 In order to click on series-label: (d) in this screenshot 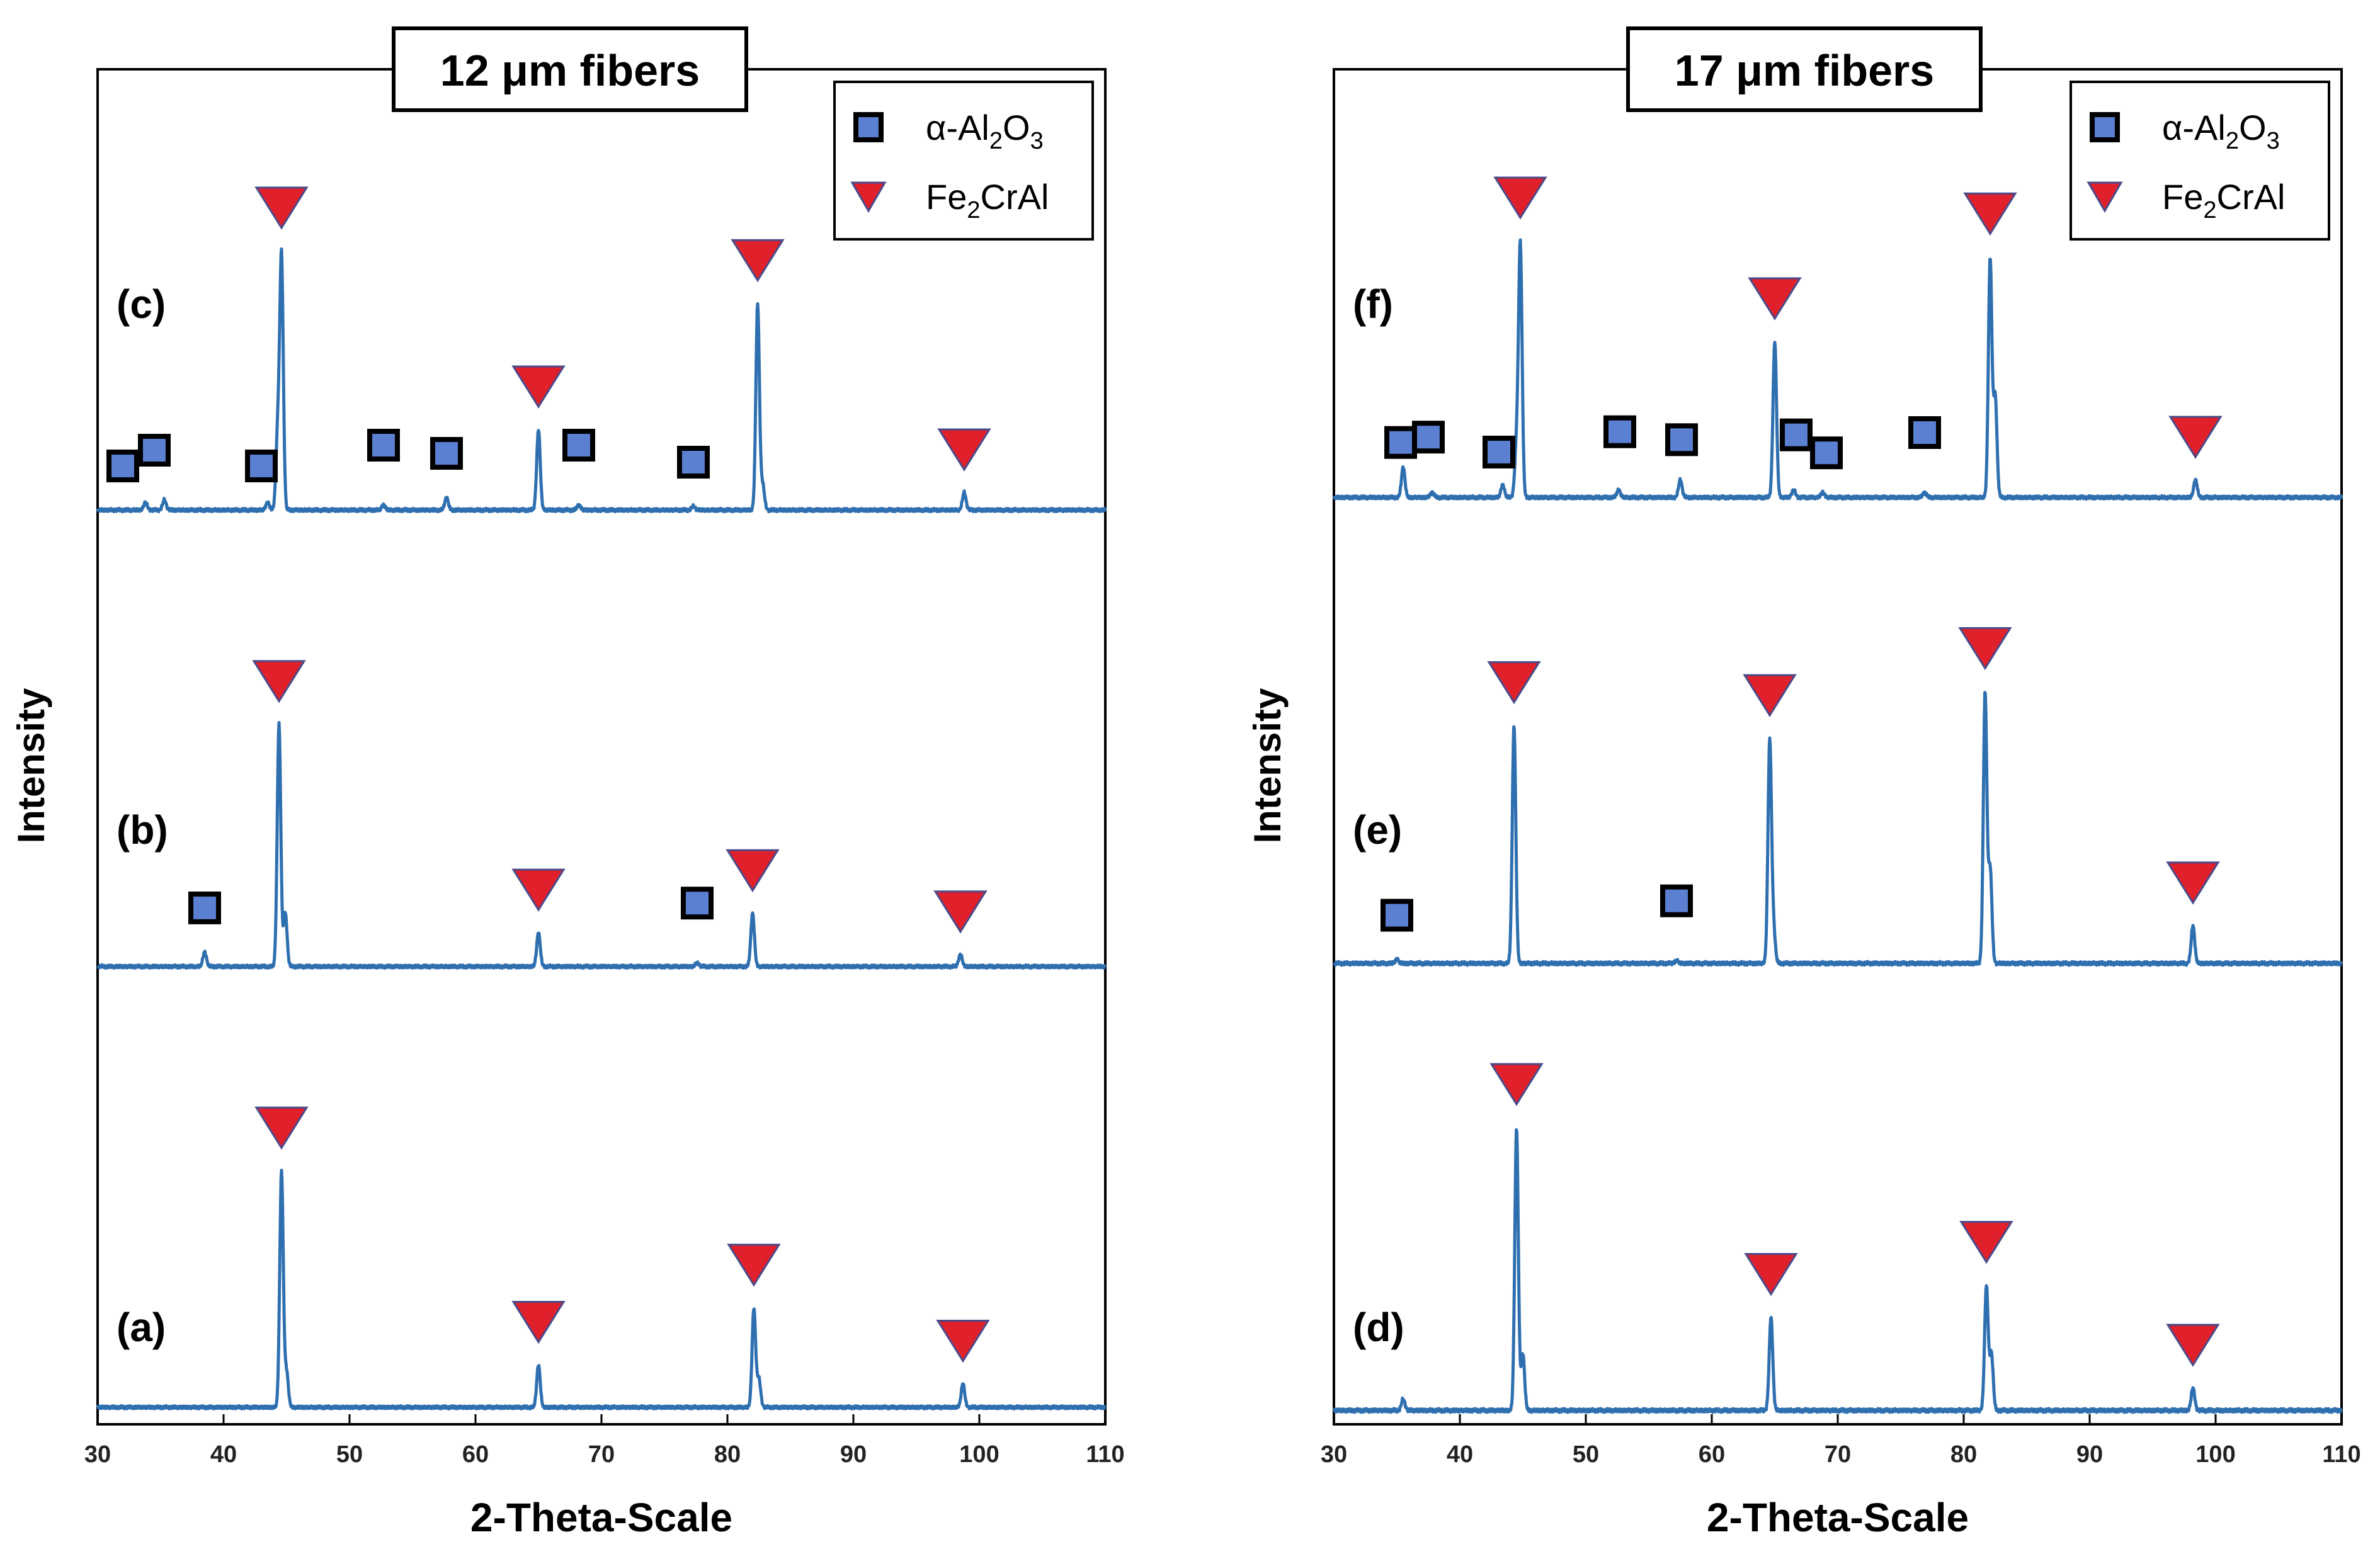, I will do `click(1378, 1327)`.